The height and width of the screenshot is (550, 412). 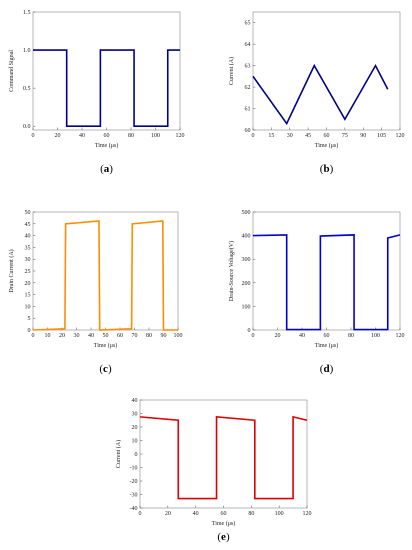 I want to click on y-tick-label: 61, so click(x=248, y=110).